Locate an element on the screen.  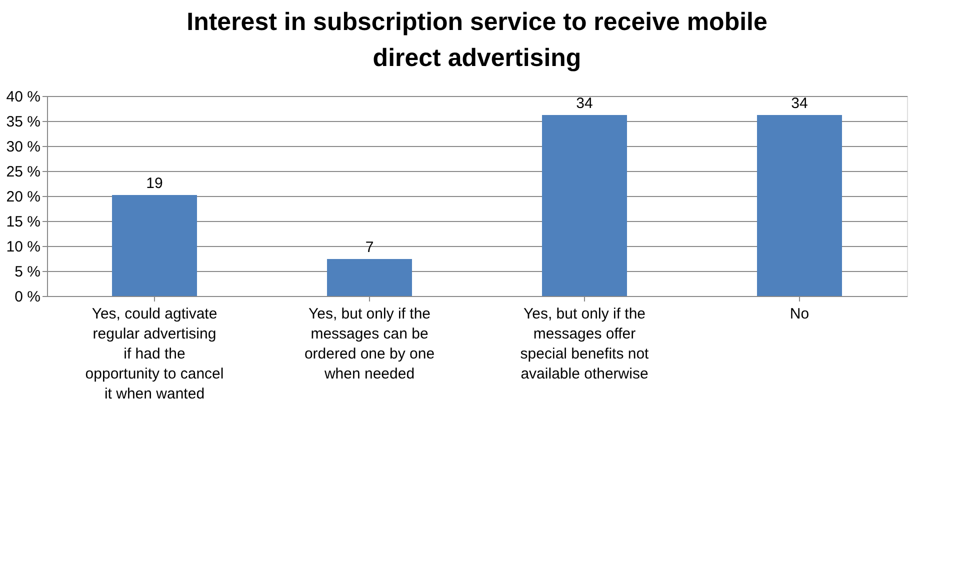
annotation: 7 is located at coordinates (369, 247).